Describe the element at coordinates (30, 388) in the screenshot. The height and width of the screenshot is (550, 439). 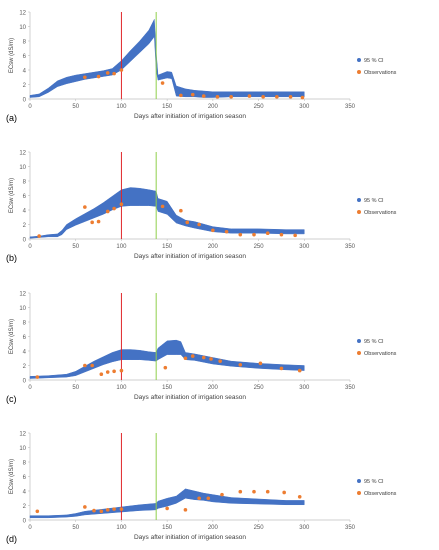
I see `x-tick-label: 0` at that location.